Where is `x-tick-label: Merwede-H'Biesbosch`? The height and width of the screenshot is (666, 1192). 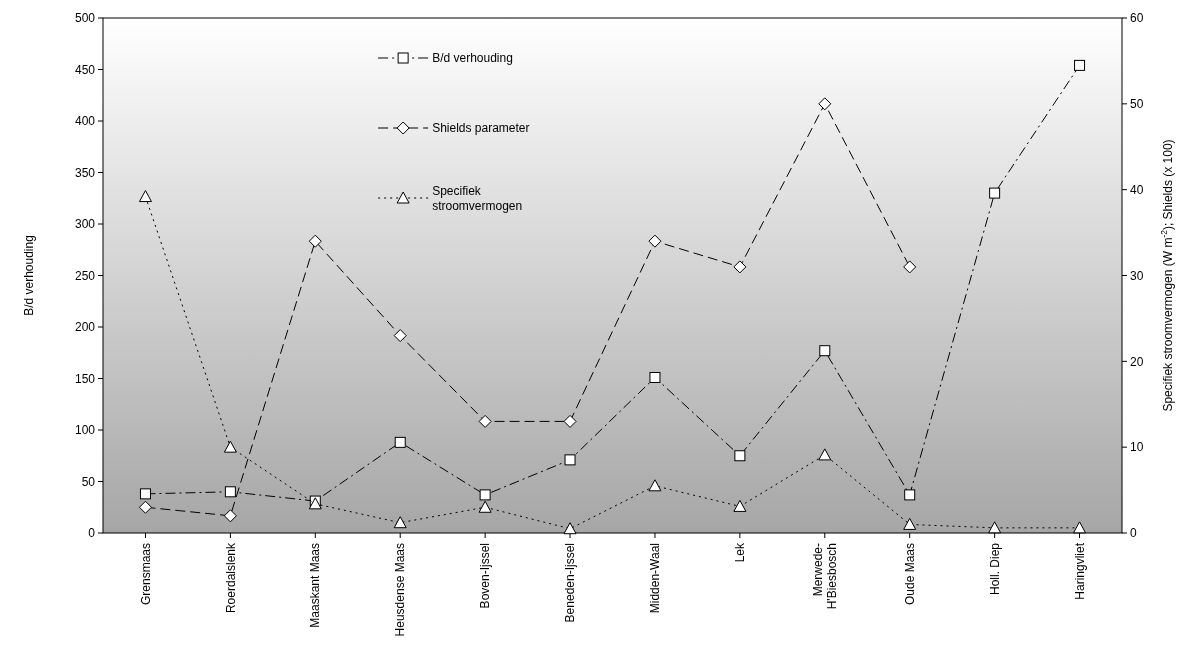 x-tick-label: Merwede-H'Biesbosch is located at coordinates (825, 576).